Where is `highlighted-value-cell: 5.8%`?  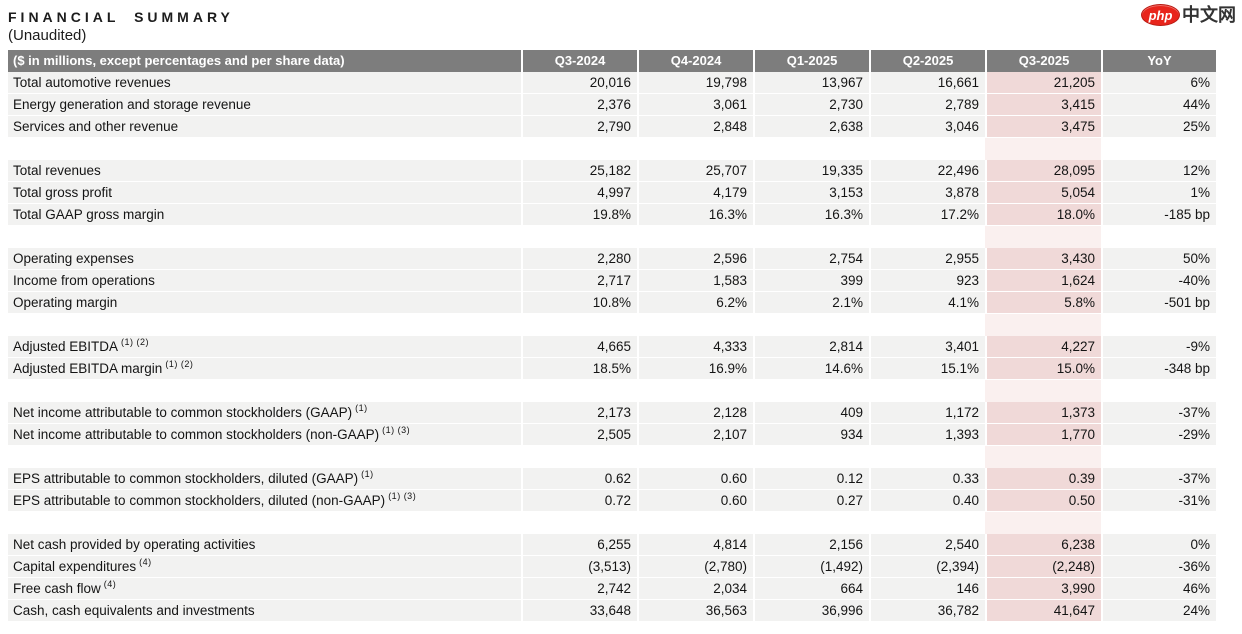
highlighted-value-cell: 5.8% is located at coordinates (1043, 303).